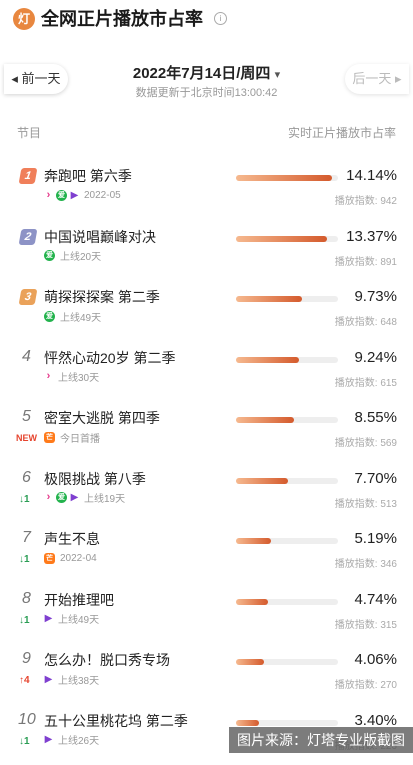 Image resolution: width=413 pixels, height=765 pixels. What do you see at coordinates (388, 262) in the screenshot?
I see `play-index-value: 891` at bounding box center [388, 262].